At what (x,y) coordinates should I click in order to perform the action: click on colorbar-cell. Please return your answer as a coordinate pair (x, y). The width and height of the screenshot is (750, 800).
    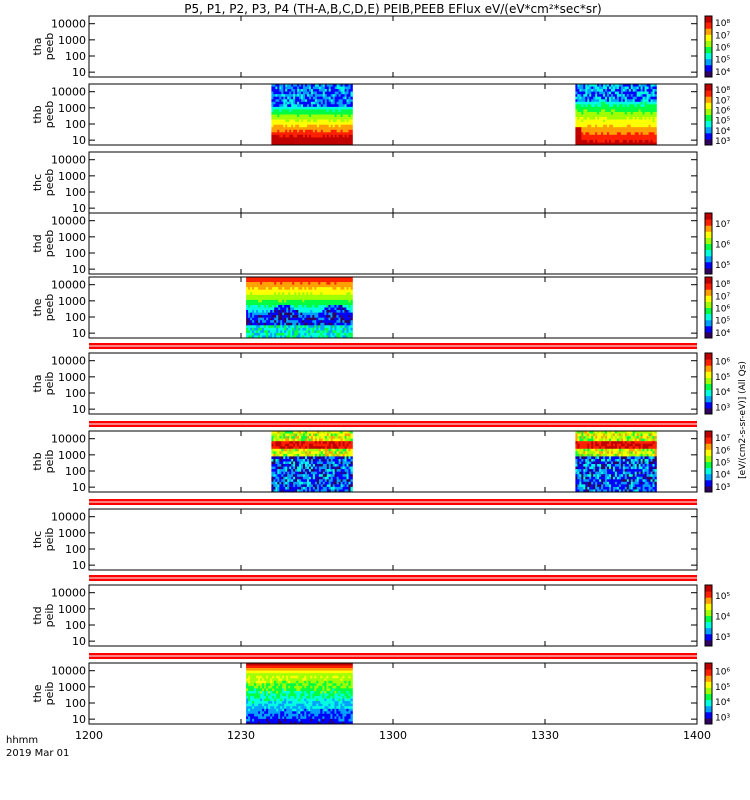
    Looking at the image, I should click on (708, 132).